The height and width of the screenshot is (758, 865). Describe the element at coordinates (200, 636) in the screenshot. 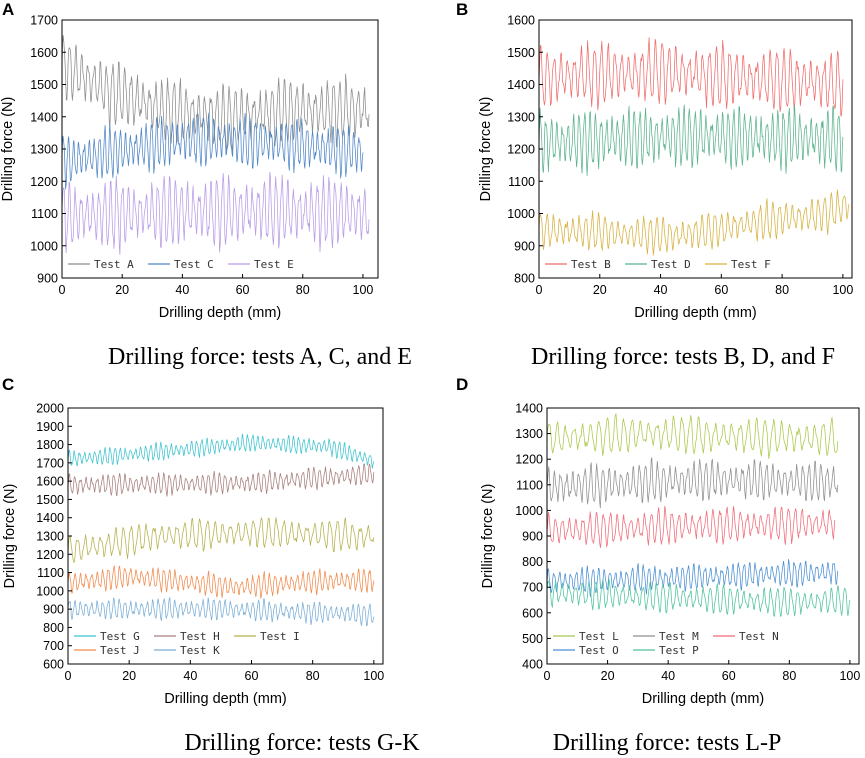

I see `legend-entry: Test H` at that location.